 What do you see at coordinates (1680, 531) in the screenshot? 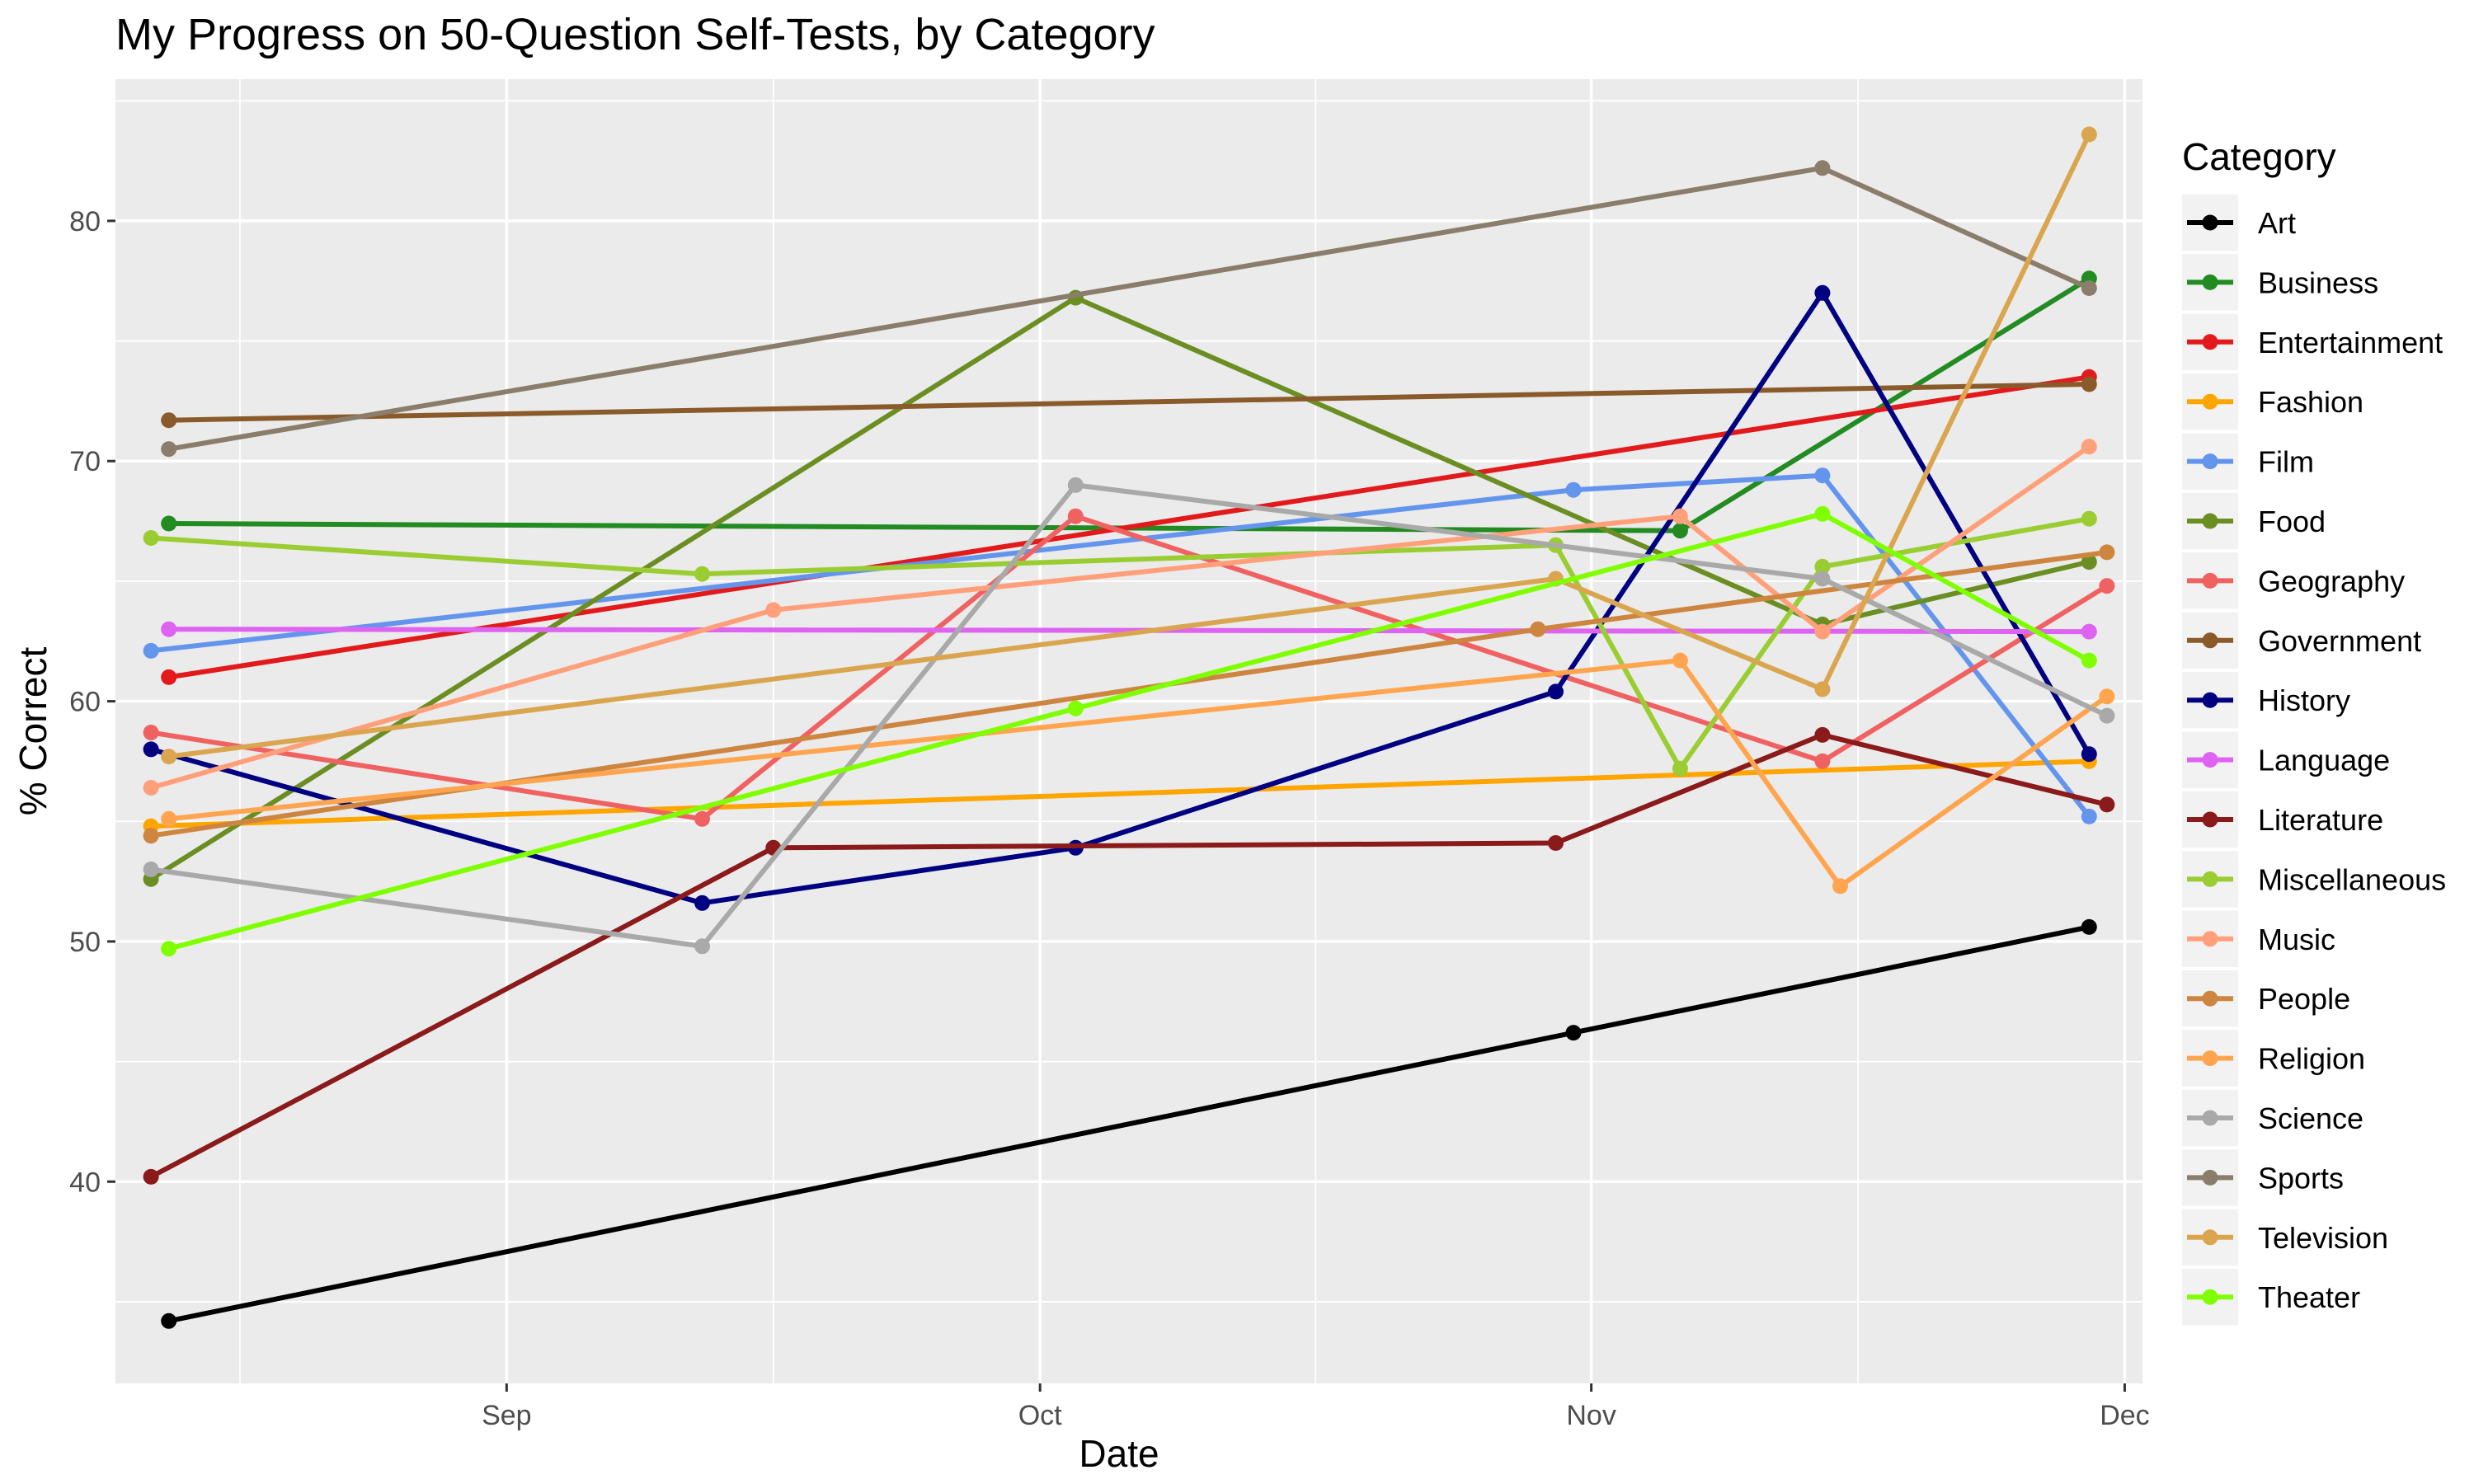
I see `data-point-business` at bounding box center [1680, 531].